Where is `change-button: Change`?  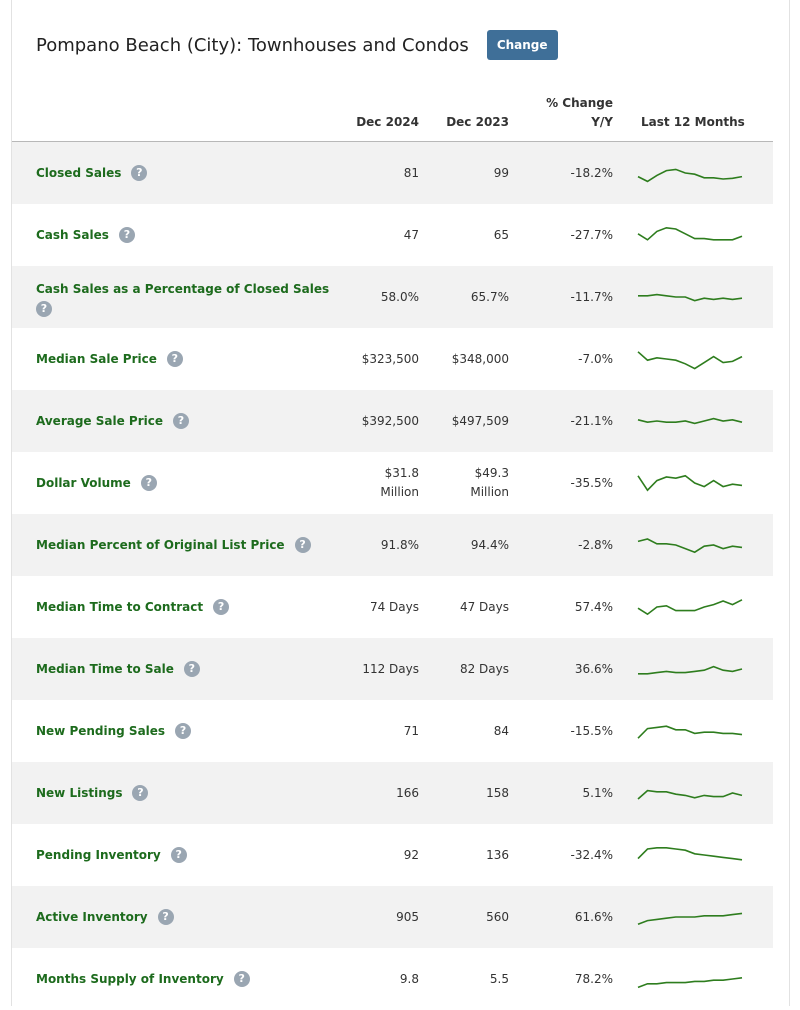
change-button: Change is located at coordinates (522, 45).